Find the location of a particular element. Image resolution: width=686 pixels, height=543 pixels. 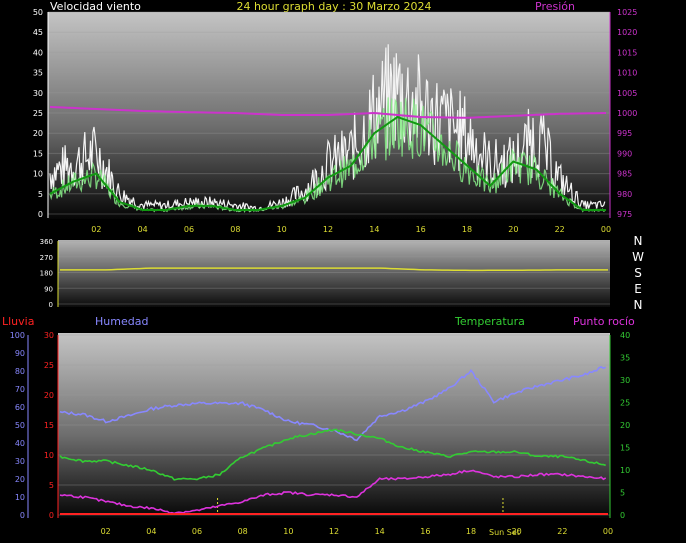

wind-y-tick-label: 5 is located at coordinates (40, 194).